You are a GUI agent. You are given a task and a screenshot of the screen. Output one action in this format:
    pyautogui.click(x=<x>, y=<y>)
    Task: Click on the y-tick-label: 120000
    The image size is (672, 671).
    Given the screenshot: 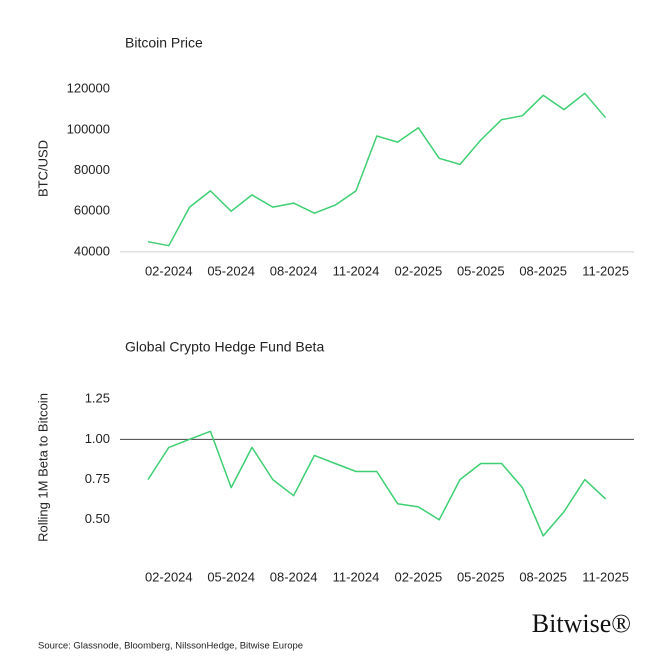 What is the action you would take?
    pyautogui.click(x=88, y=88)
    